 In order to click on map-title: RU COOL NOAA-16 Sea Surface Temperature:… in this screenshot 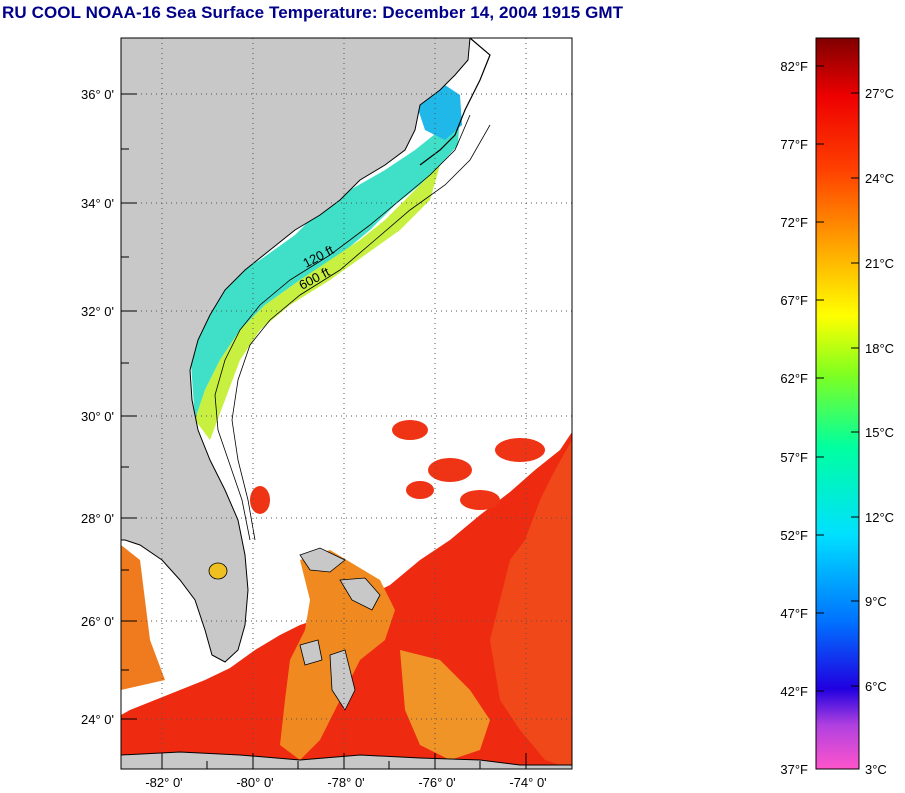, I will do `click(313, 12)`.